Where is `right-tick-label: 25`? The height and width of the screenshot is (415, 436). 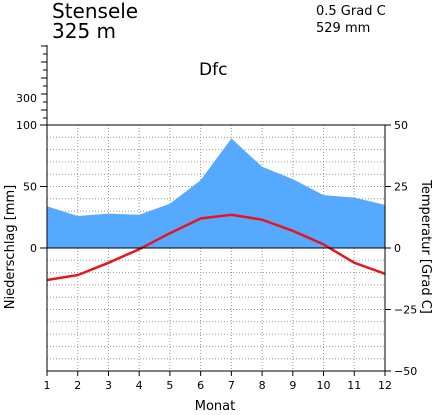 right-tick-label: 25 is located at coordinates (401, 187).